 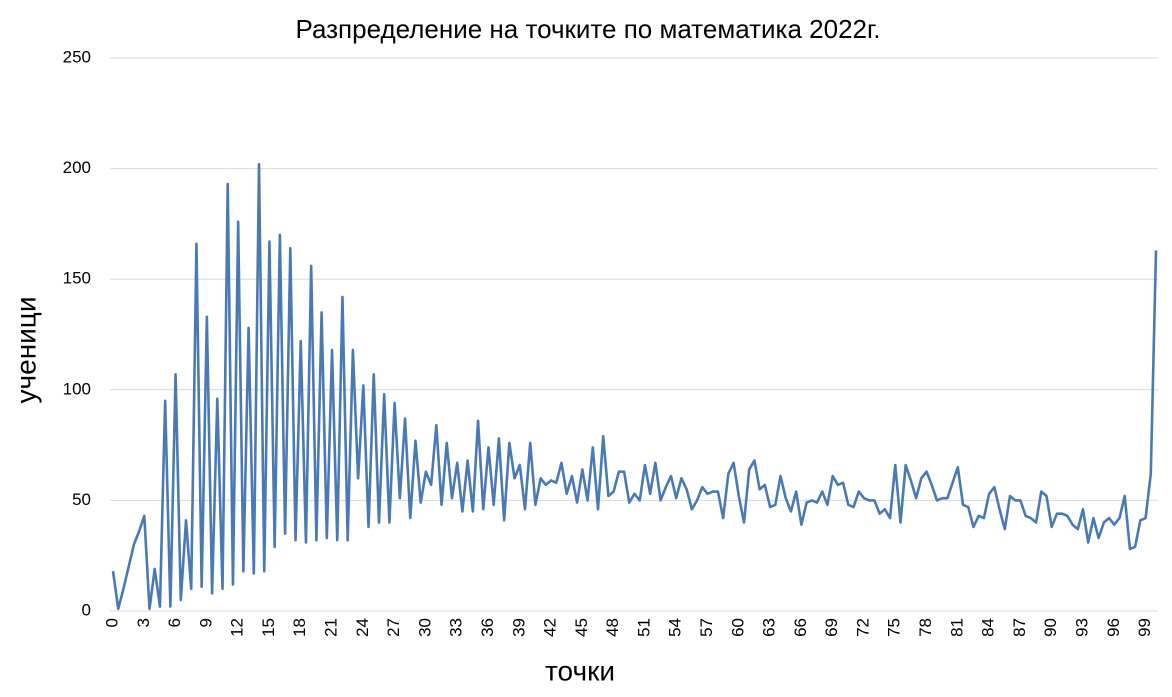 What do you see at coordinates (706, 627) in the screenshot?
I see `x-tick-label: 57` at bounding box center [706, 627].